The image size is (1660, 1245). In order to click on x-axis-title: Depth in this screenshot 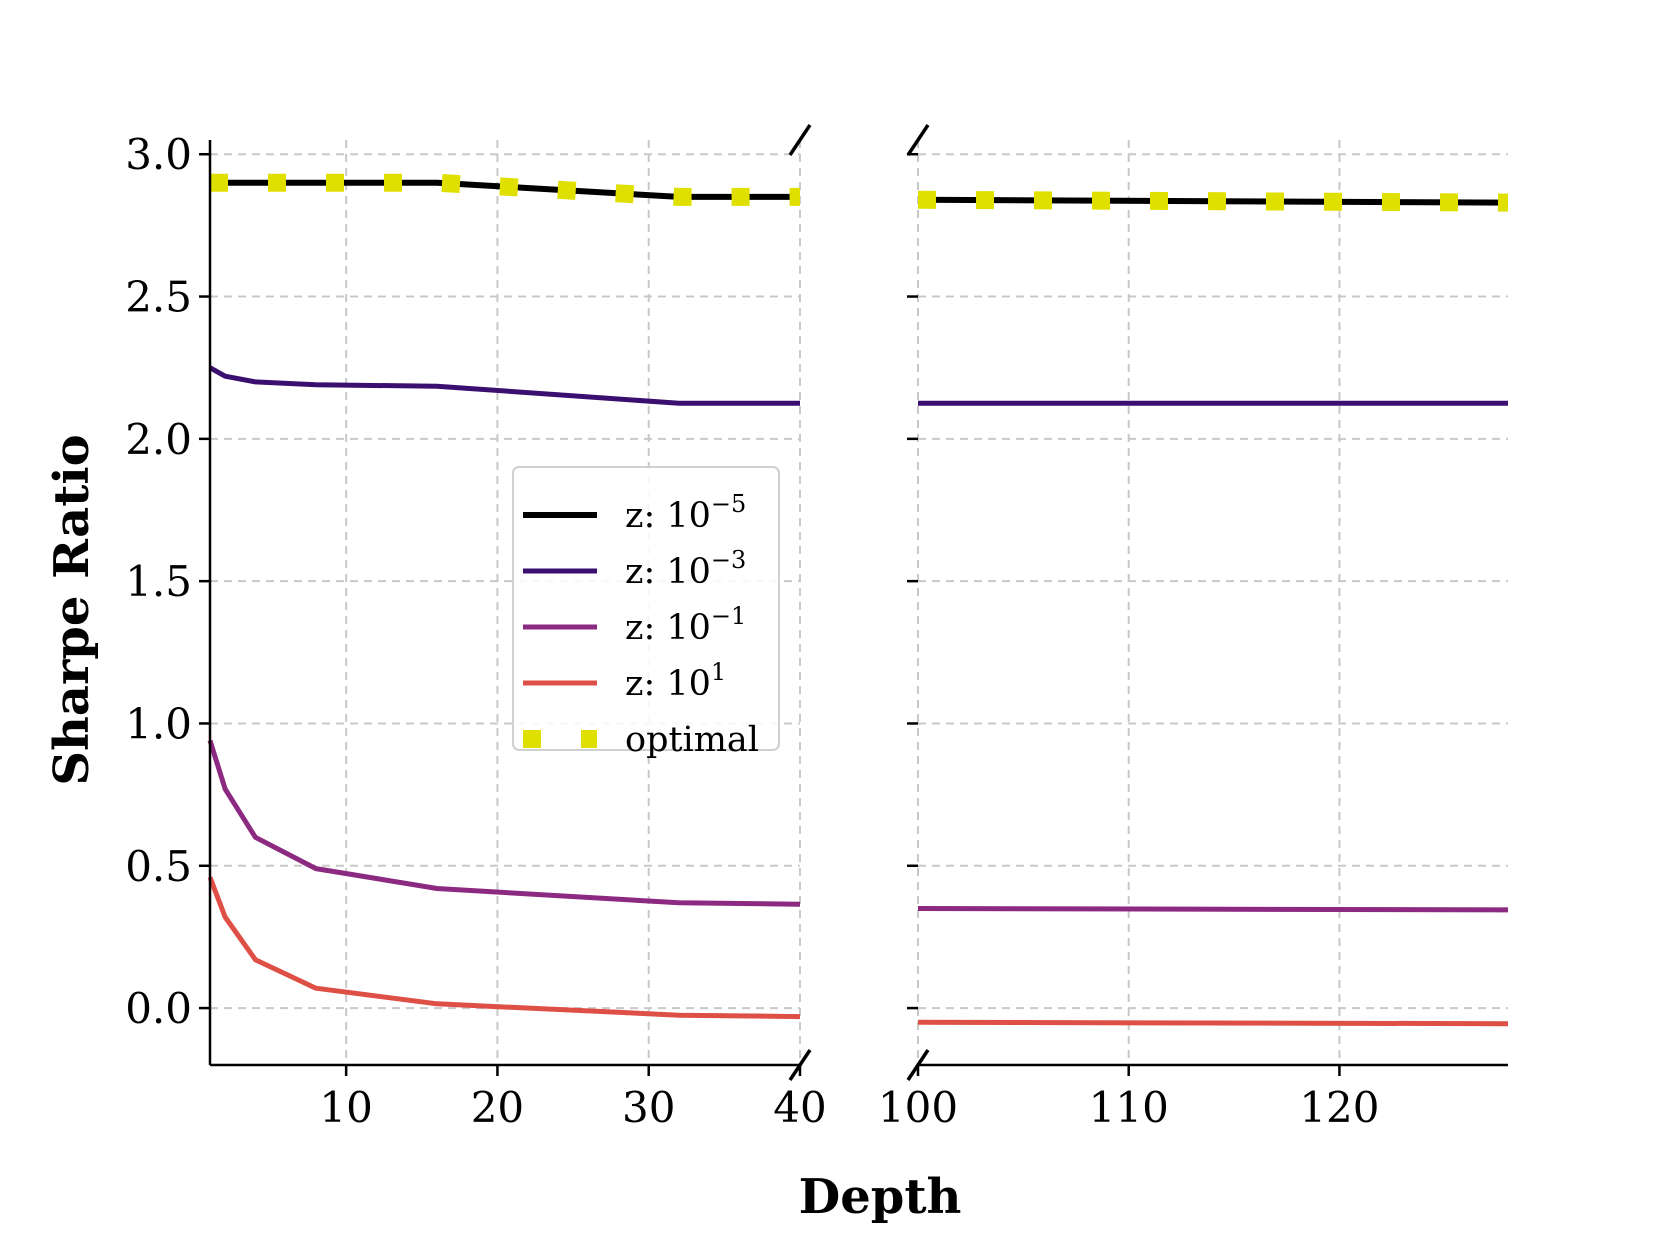, I will do `click(880, 1197)`.